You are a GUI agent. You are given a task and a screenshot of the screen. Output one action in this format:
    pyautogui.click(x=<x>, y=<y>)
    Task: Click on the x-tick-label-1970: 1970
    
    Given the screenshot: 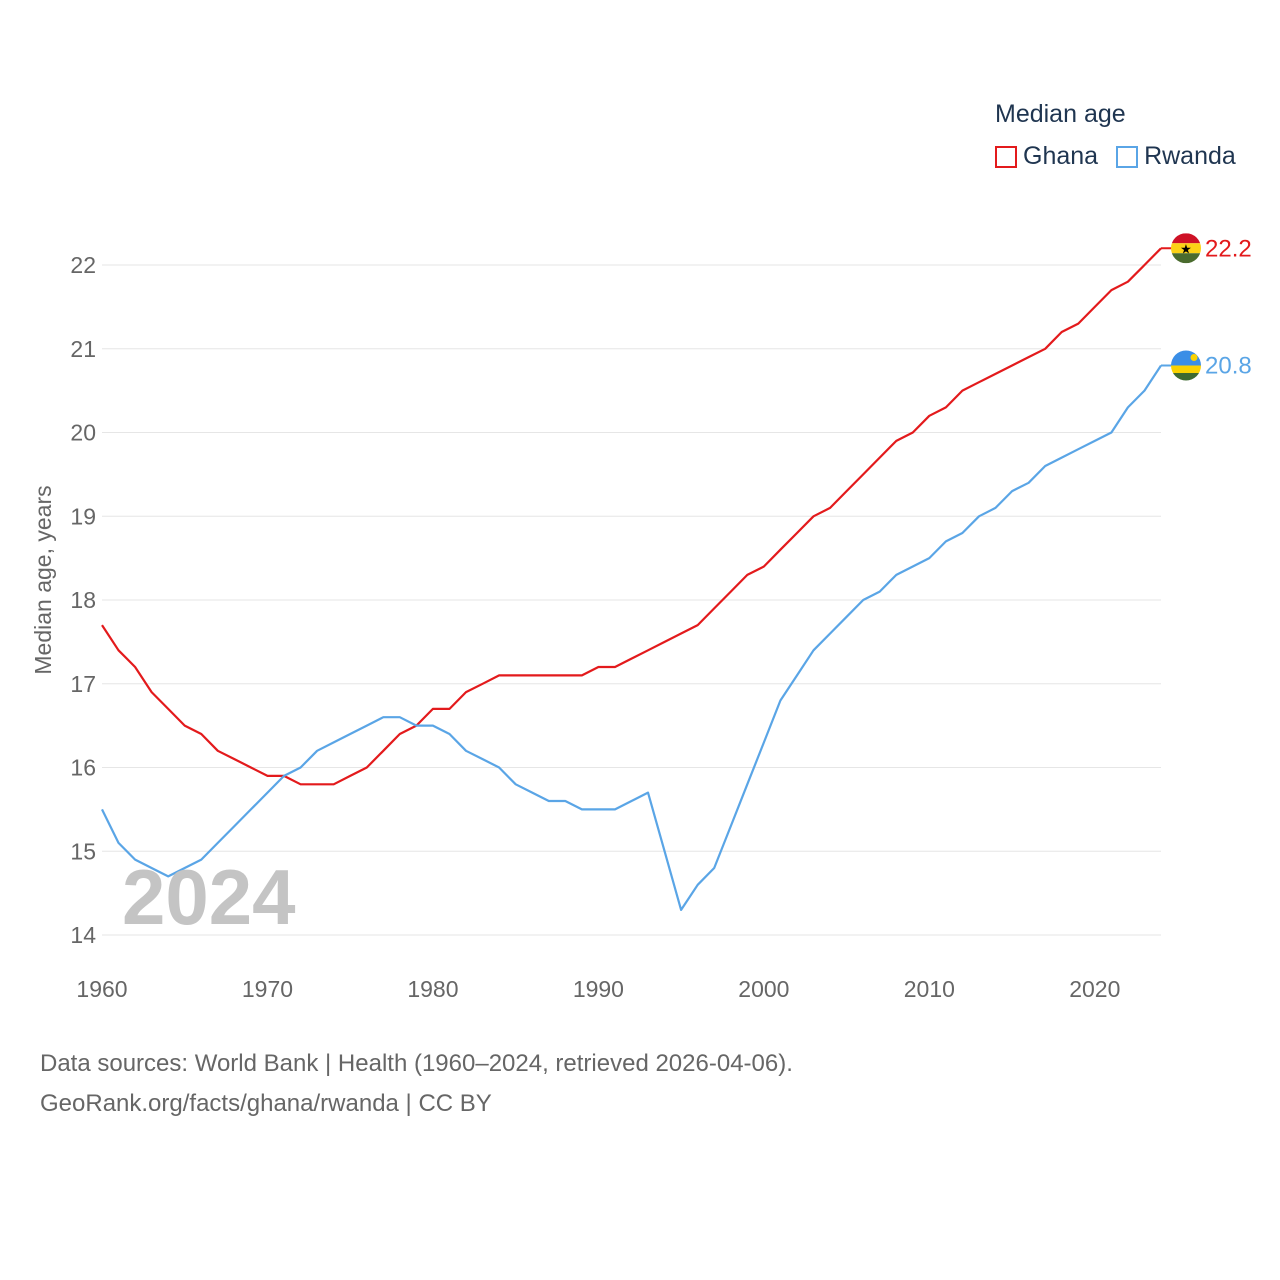 What is the action you would take?
    pyautogui.click(x=267, y=989)
    